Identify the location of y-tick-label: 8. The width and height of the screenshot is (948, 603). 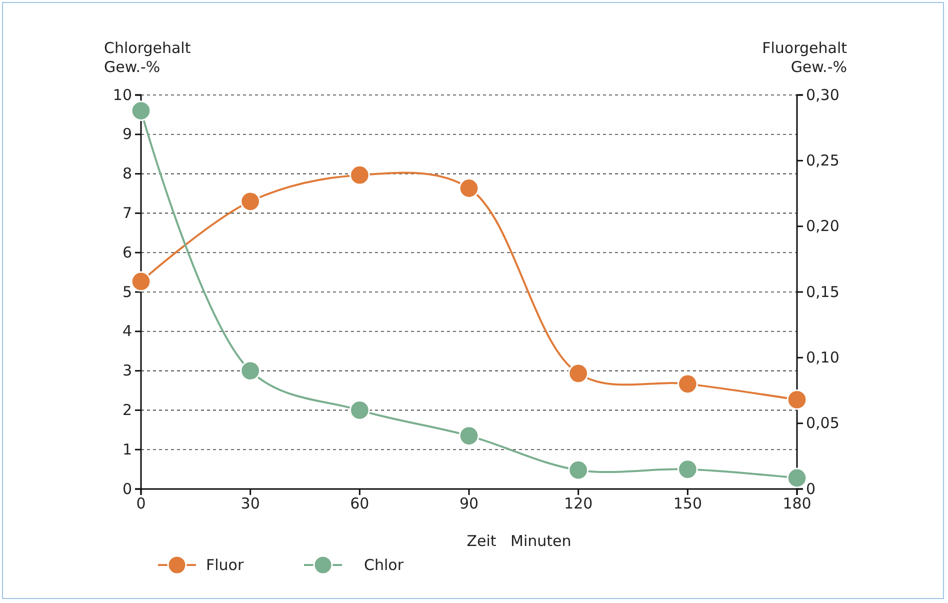
(127, 173).